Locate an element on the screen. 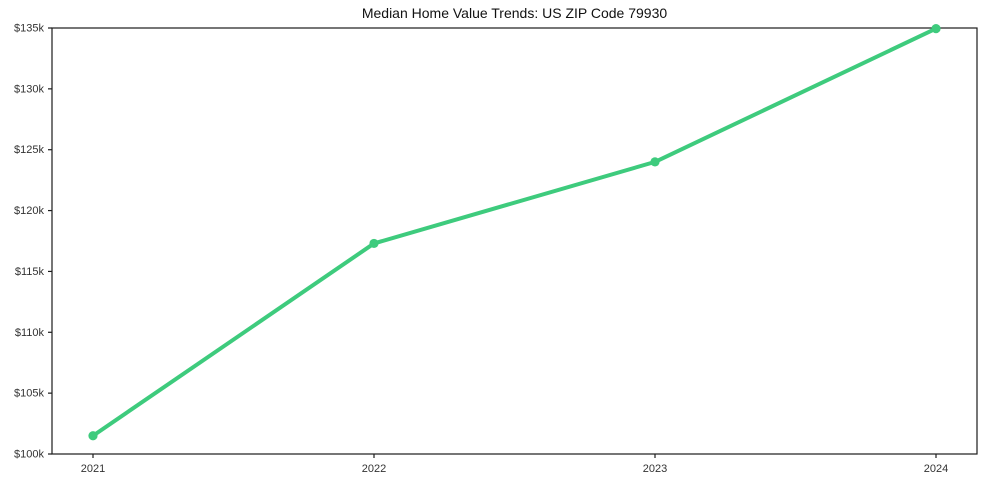 The width and height of the screenshot is (990, 490). y-axis-tick-label: $110k is located at coordinates (30, 333).